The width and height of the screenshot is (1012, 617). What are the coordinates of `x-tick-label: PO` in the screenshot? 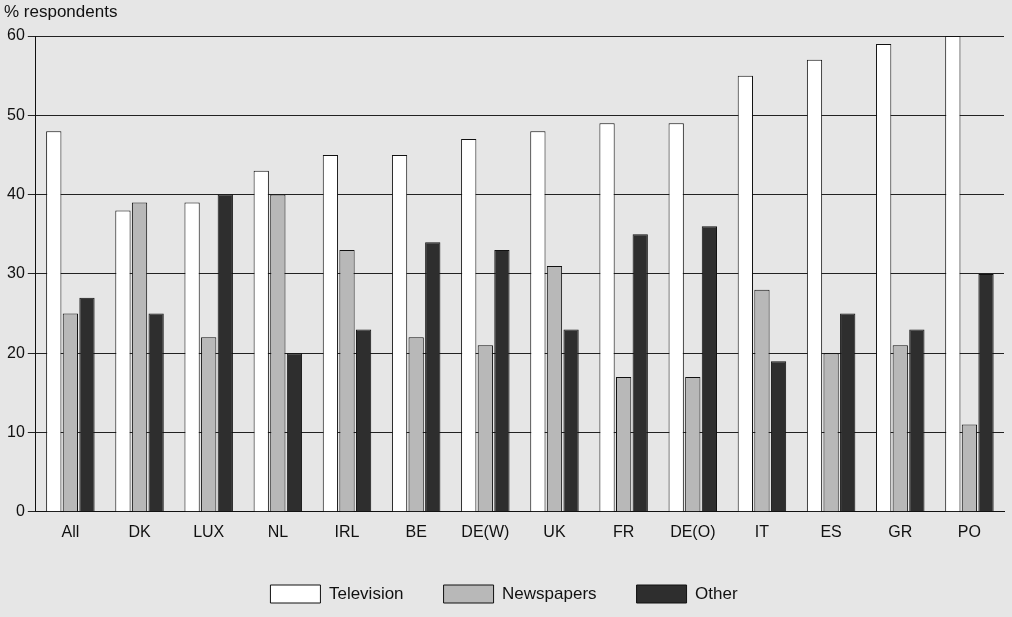 It's located at (969, 531).